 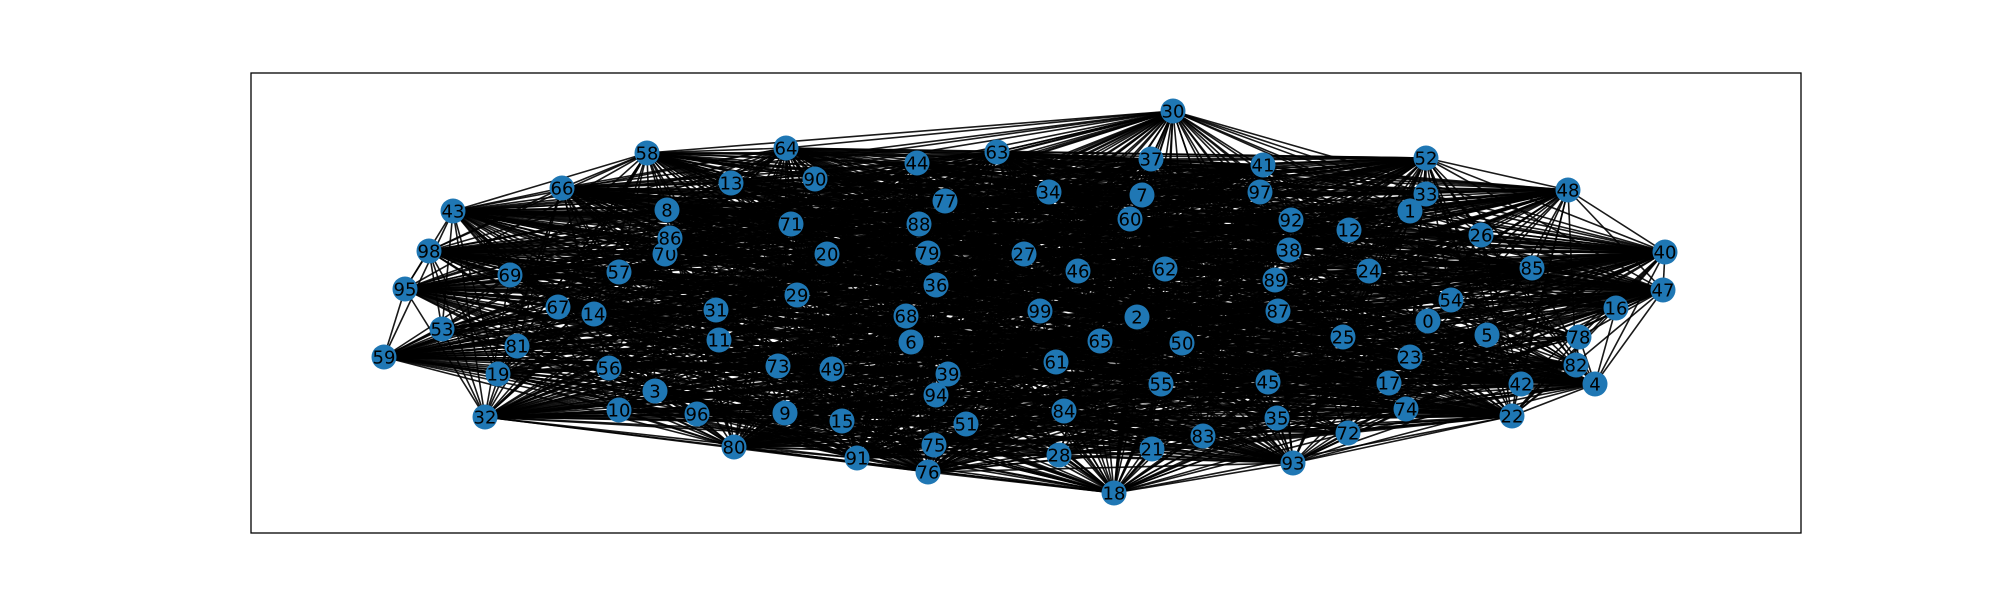 What do you see at coordinates (1532, 269) in the screenshot?
I see `node-label: 85` at bounding box center [1532, 269].